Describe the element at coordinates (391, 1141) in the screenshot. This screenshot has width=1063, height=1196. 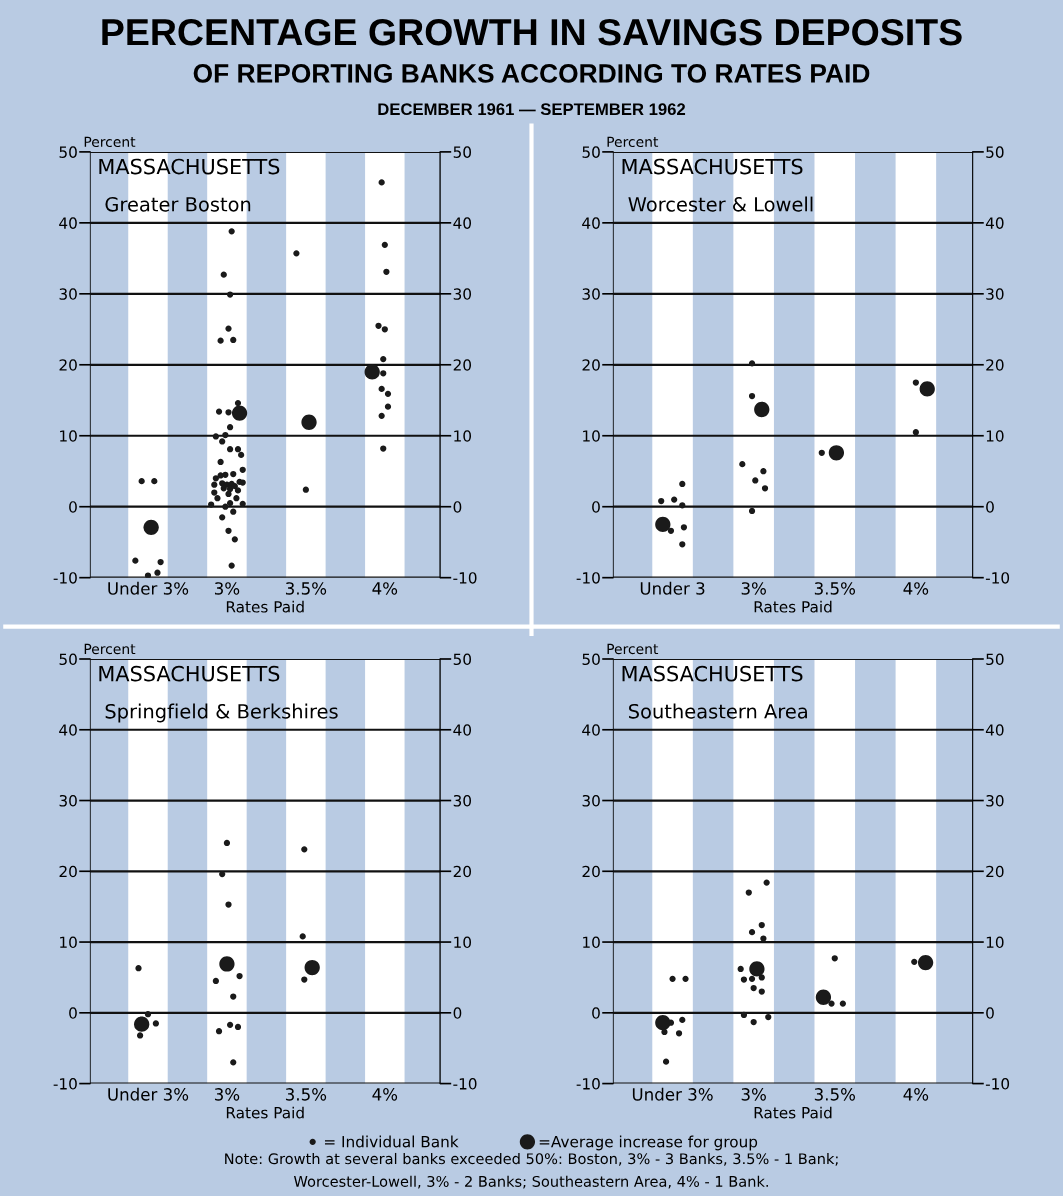
I see `legend-label: = Individual Bank` at that location.